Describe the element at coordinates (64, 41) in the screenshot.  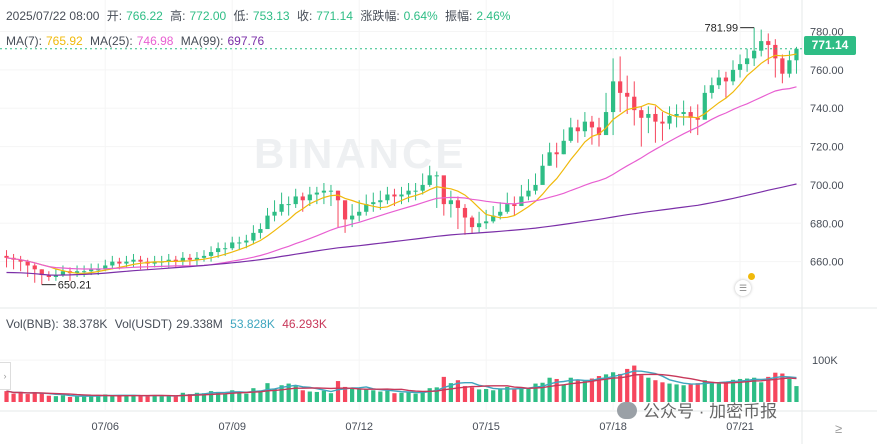
I see `ma7-value: 765.92` at that location.